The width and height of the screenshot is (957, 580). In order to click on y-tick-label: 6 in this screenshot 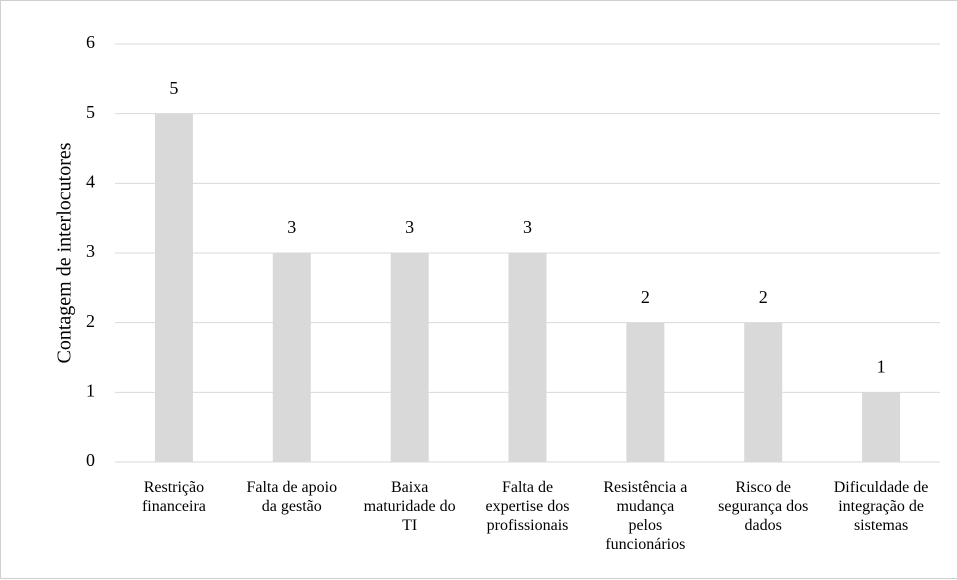, I will do `click(90, 42)`.